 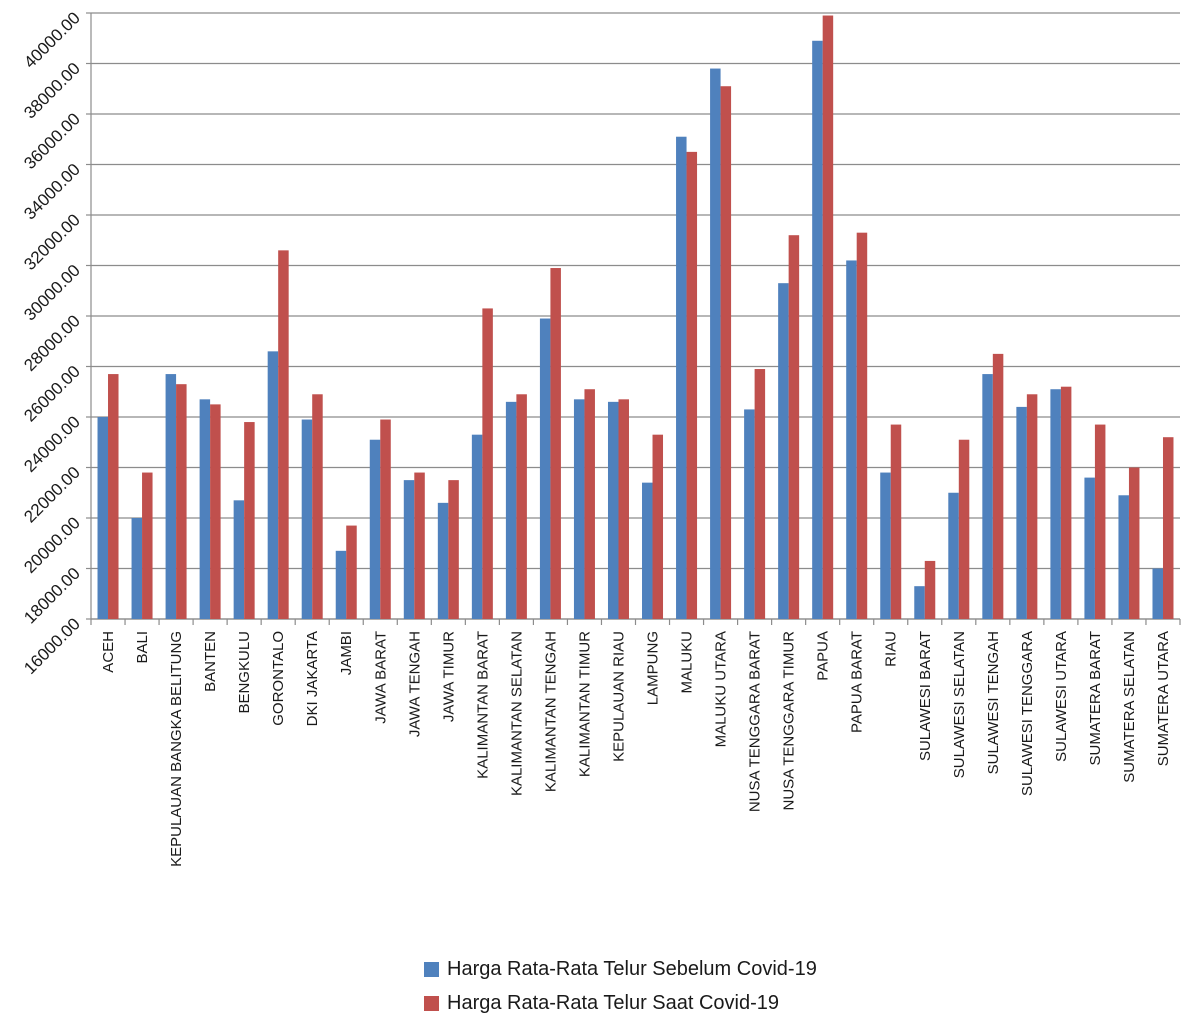 What do you see at coordinates (312, 678) in the screenshot?
I see `x-tick-label: DKI JAKARTA` at bounding box center [312, 678].